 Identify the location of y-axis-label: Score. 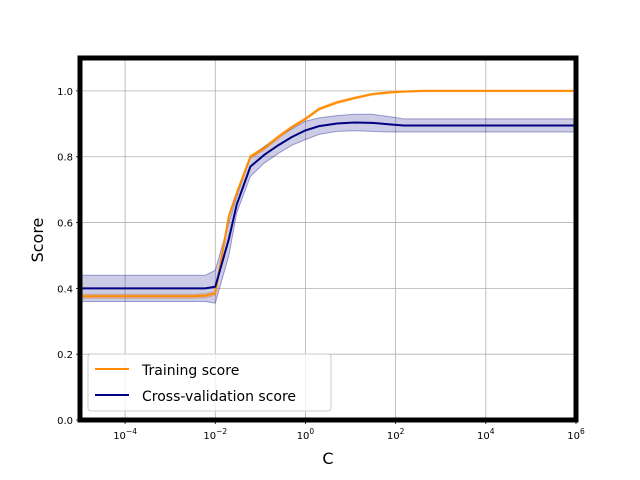
(37, 240).